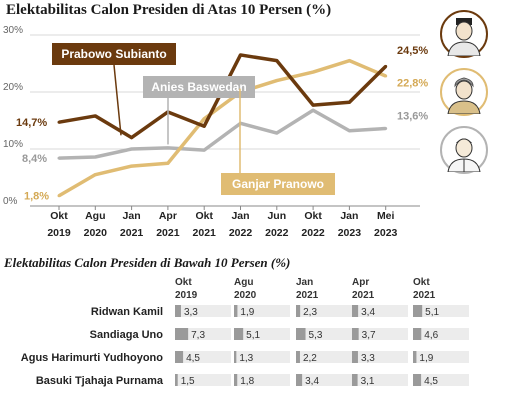 Image resolution: width=511 pixels, height=400 pixels. Describe the element at coordinates (59, 233) in the screenshot. I see `x-tick-year: 2019` at that location.